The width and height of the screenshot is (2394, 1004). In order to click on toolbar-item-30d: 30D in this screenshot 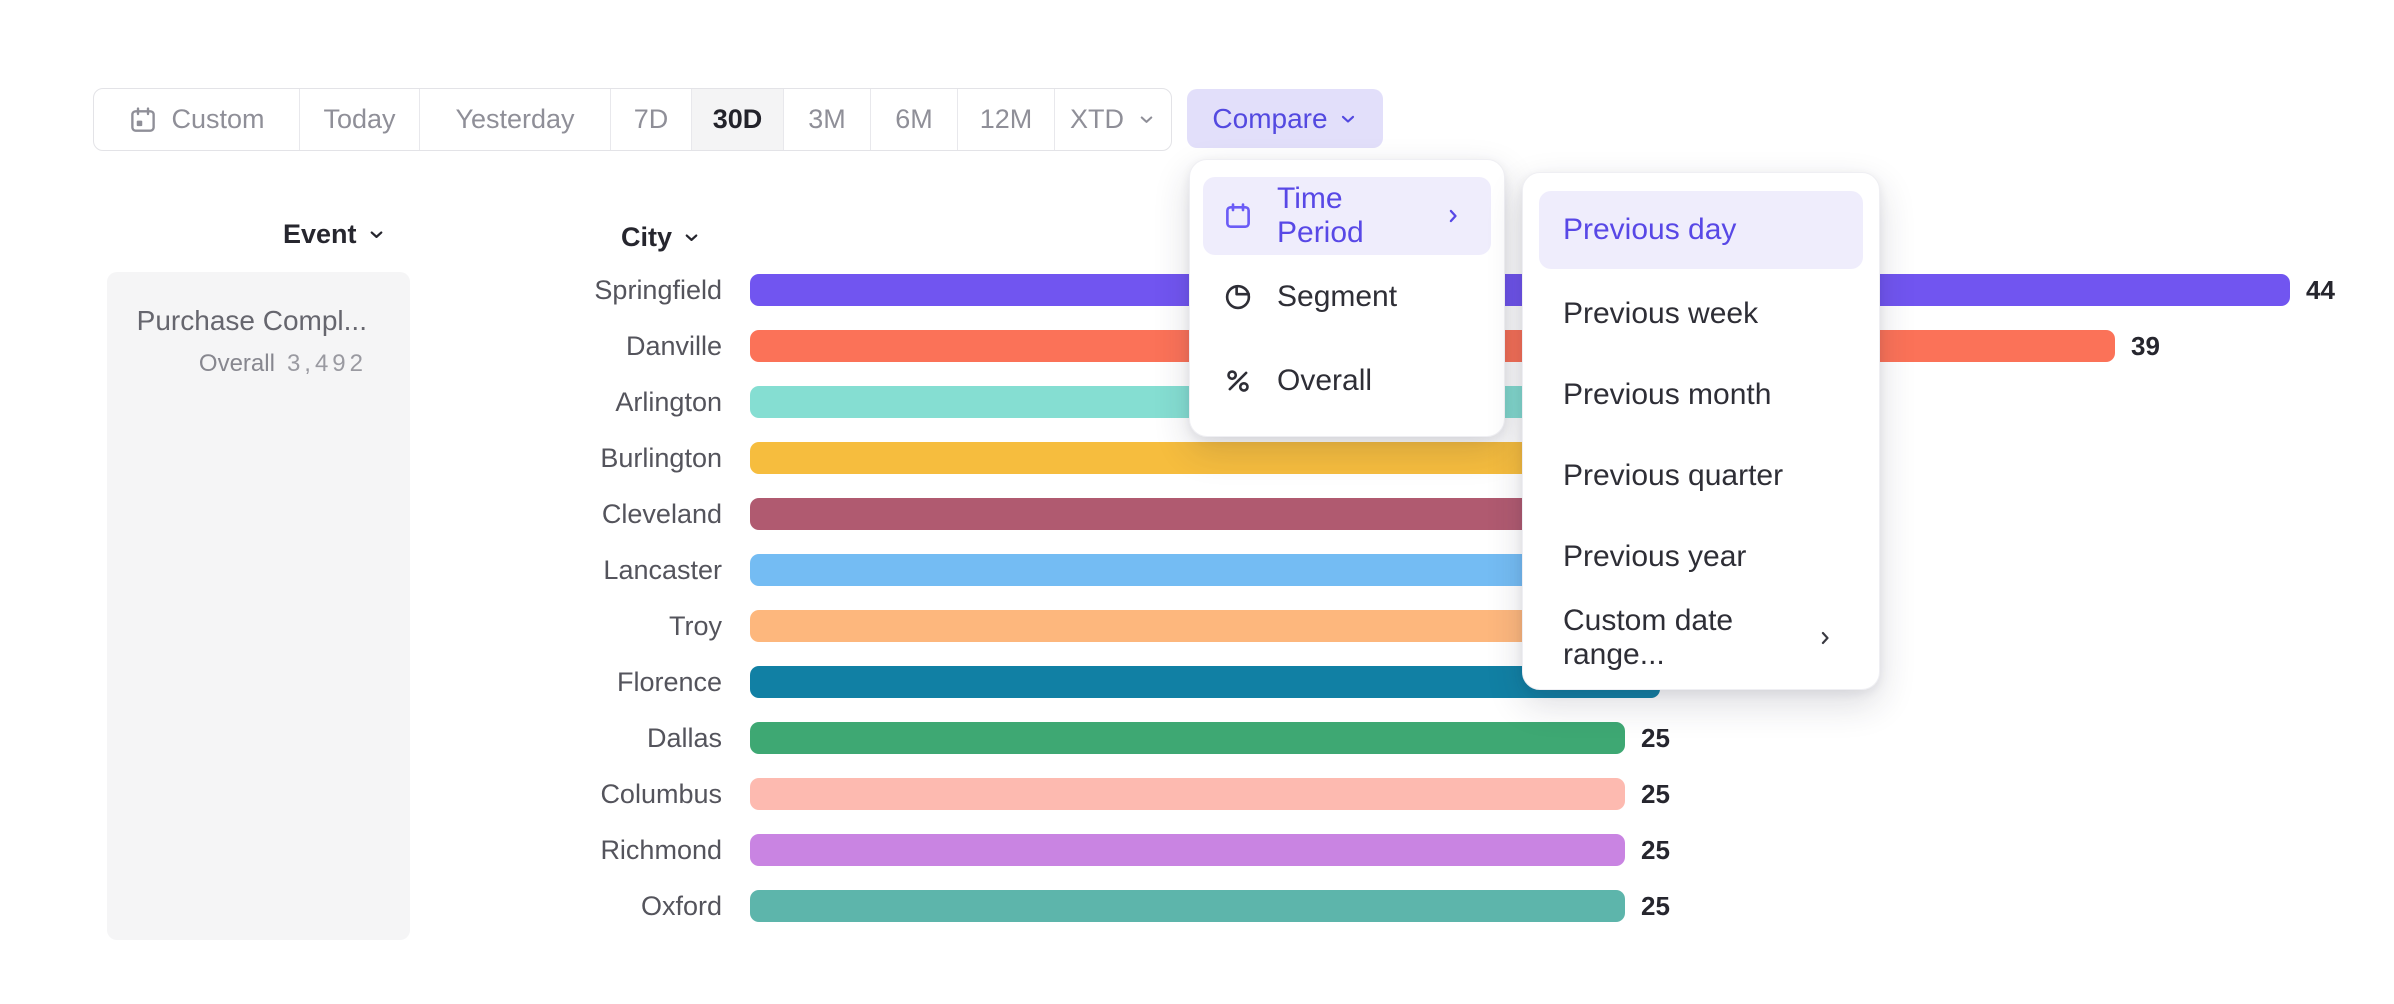, I will do `click(738, 119)`.